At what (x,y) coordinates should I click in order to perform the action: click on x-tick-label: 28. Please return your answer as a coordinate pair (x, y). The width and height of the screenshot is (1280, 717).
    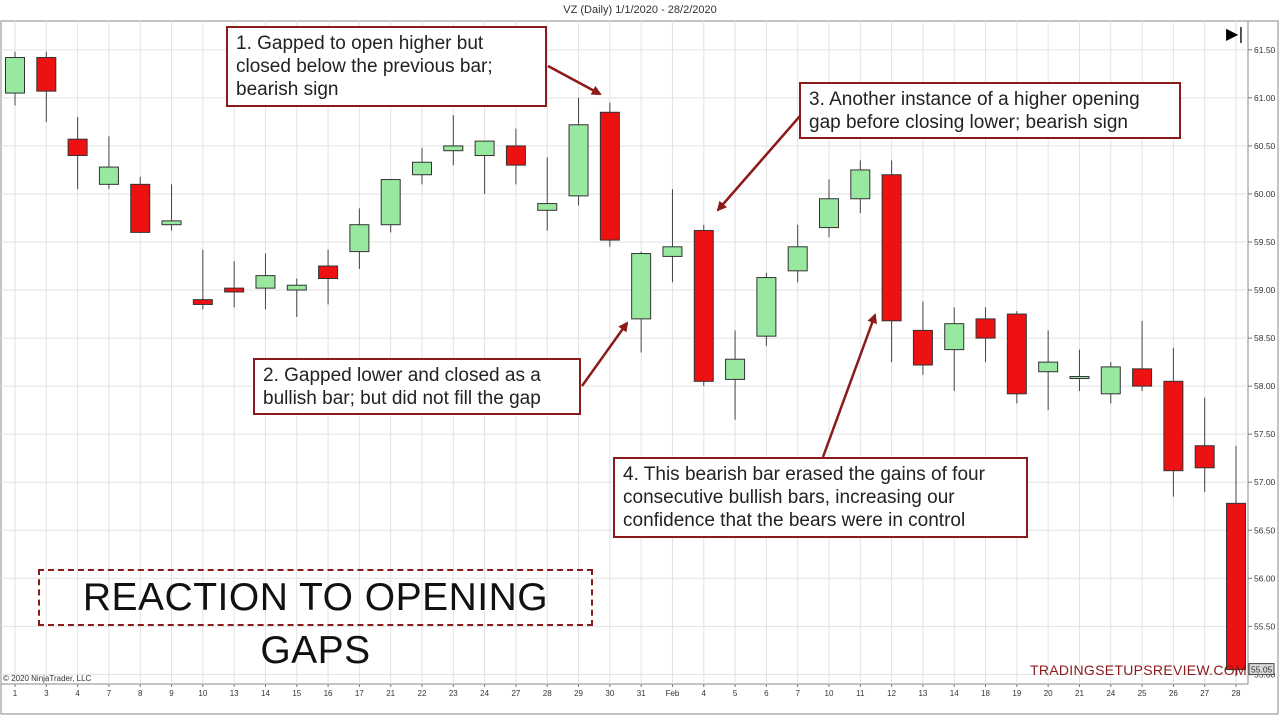
    Looking at the image, I should click on (547, 693).